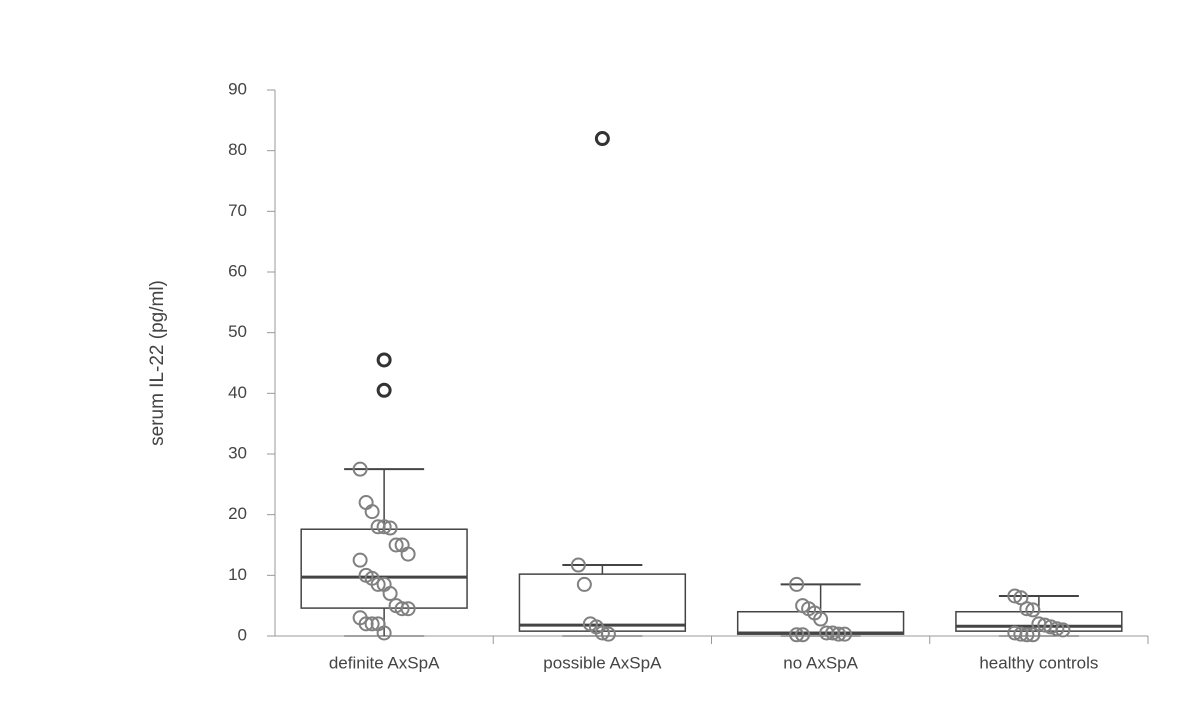  Describe the element at coordinates (237, 270) in the screenshot. I see `y-tick-label: 60` at that location.